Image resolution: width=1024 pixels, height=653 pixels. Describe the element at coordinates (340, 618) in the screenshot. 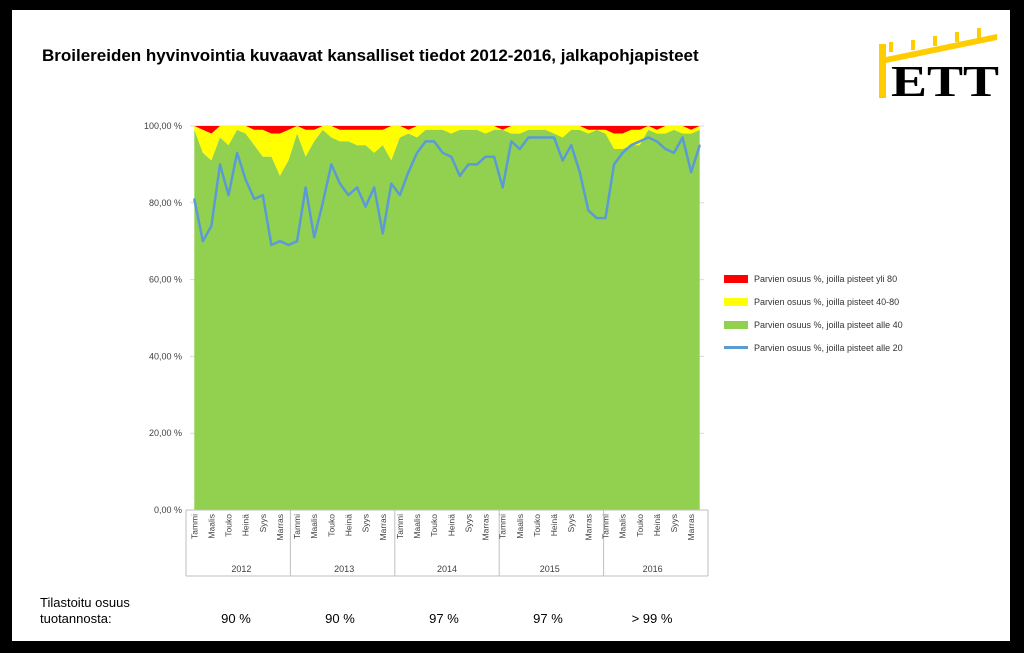

I see `stat-2013: 90 %` at that location.